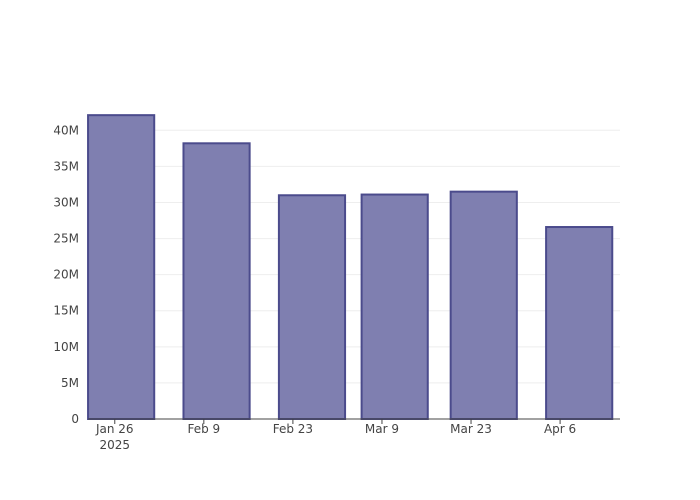 The width and height of the screenshot is (700, 500). Describe the element at coordinates (66, 347) in the screenshot. I see `y-tick-label: 10M` at that location.